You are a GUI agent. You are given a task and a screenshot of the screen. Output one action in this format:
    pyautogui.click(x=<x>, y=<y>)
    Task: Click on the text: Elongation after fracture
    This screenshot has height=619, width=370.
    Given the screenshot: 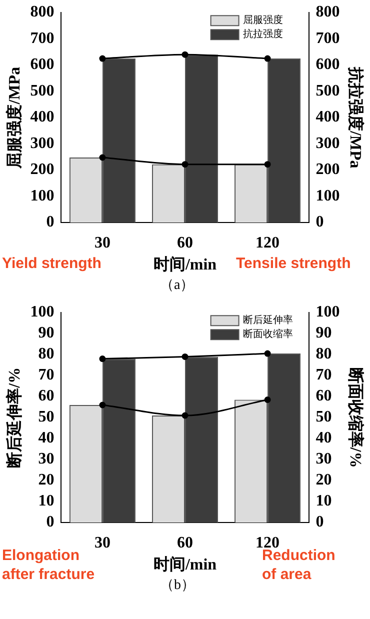 What is the action you would take?
    pyautogui.click(x=48, y=565)
    